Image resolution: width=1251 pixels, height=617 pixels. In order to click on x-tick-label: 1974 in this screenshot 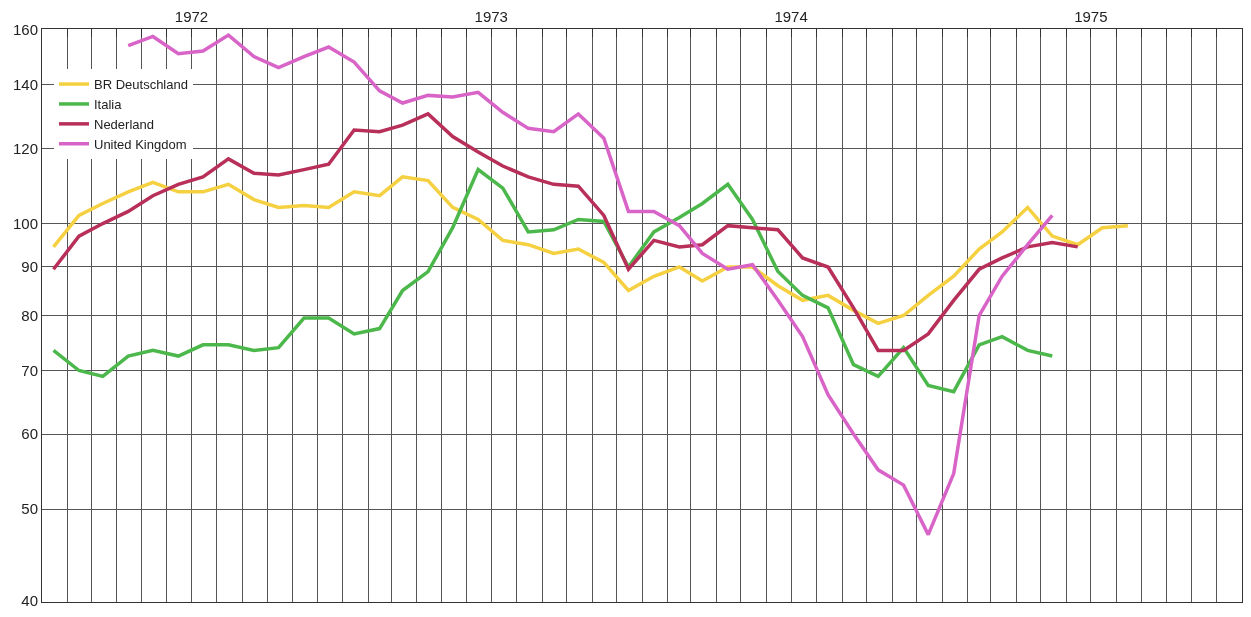, I will do `click(791, 16)`.